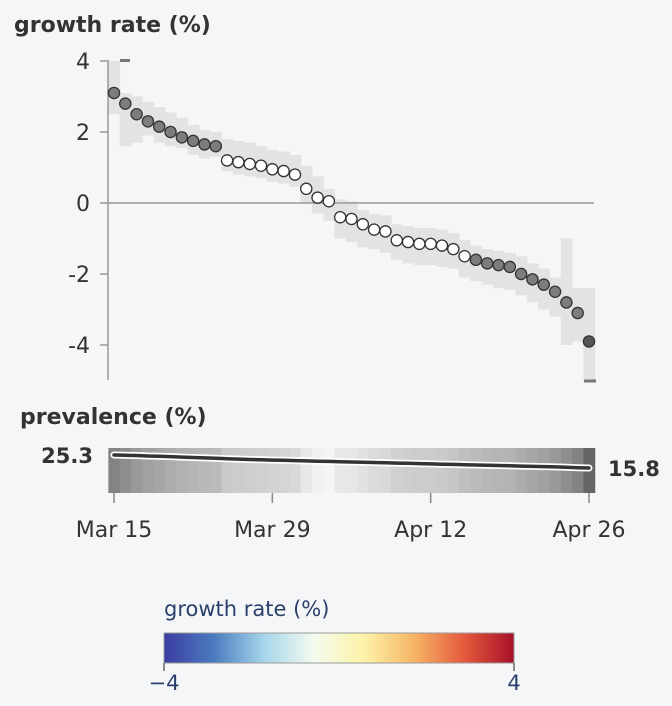 This screenshot has height=706, width=672. I want to click on legend-min-label: −4, so click(164, 683).